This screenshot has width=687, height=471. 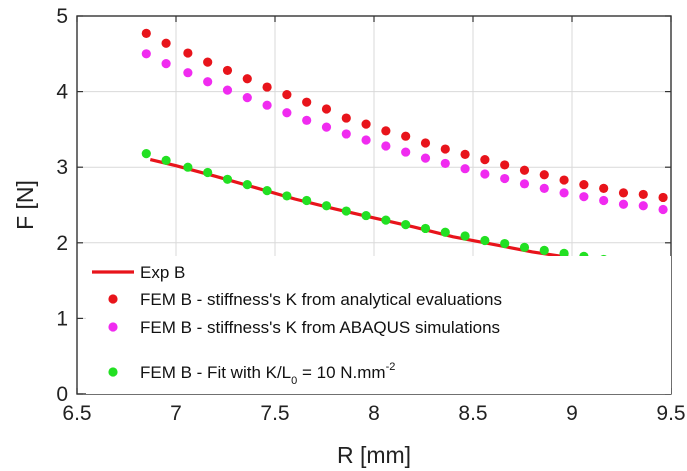 I want to click on x-tick-label: 6.5, so click(x=76, y=413).